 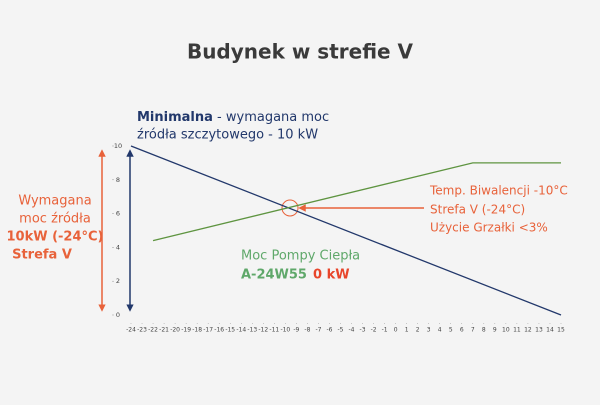 What do you see at coordinates (300, 52) in the screenshot?
I see `chart-title: Budynek w strefie V` at bounding box center [300, 52].